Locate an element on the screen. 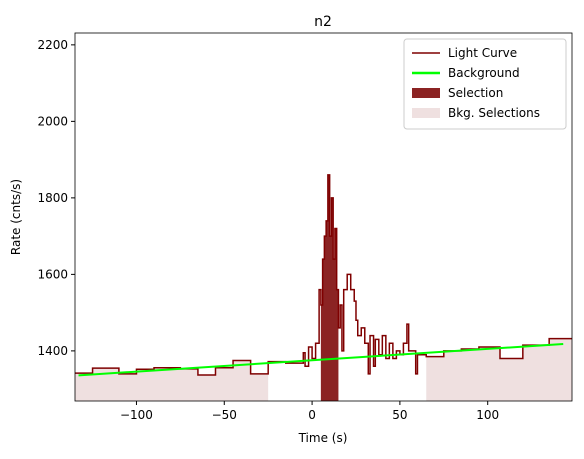  y-tick-label: 2200 is located at coordinates (52, 45).